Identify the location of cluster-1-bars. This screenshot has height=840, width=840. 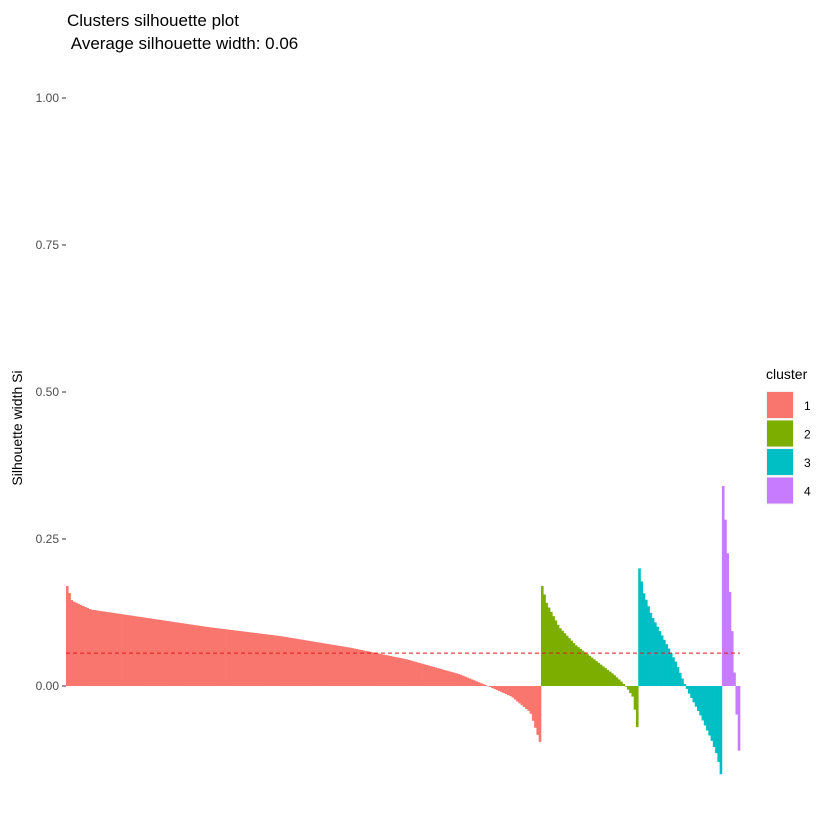
(304, 664).